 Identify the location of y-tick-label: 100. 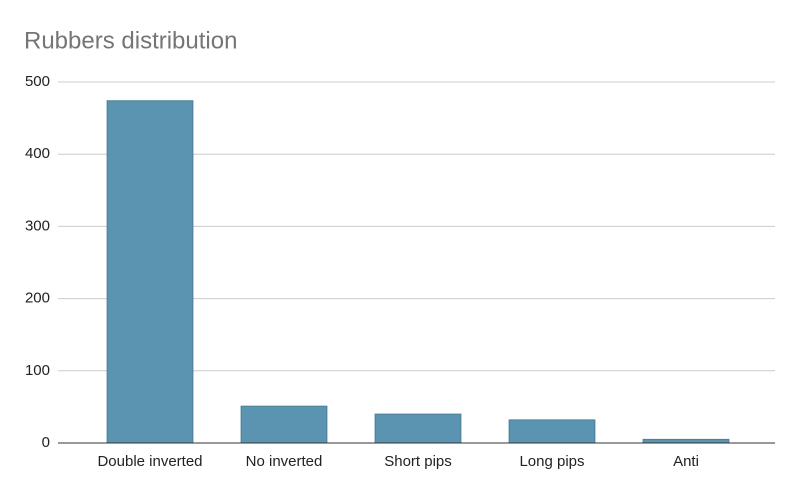
(37, 370).